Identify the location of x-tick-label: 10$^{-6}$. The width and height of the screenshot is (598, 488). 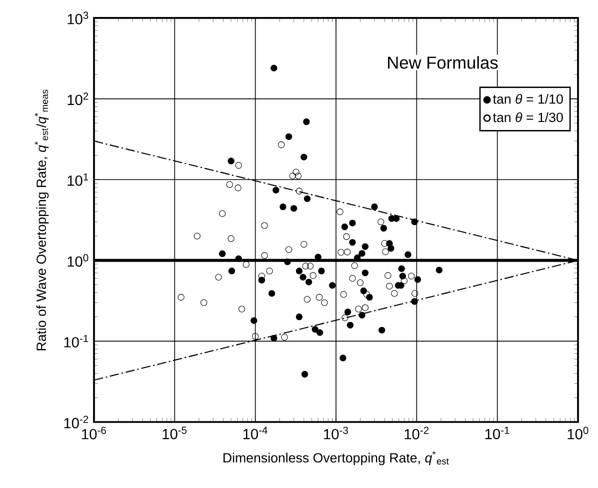
(94, 433).